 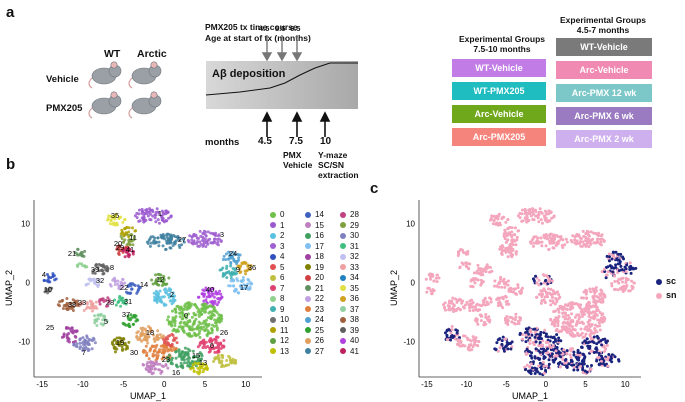 What do you see at coordinates (314, 351) in the screenshot?
I see `legend-item-cluster: 27` at bounding box center [314, 351].